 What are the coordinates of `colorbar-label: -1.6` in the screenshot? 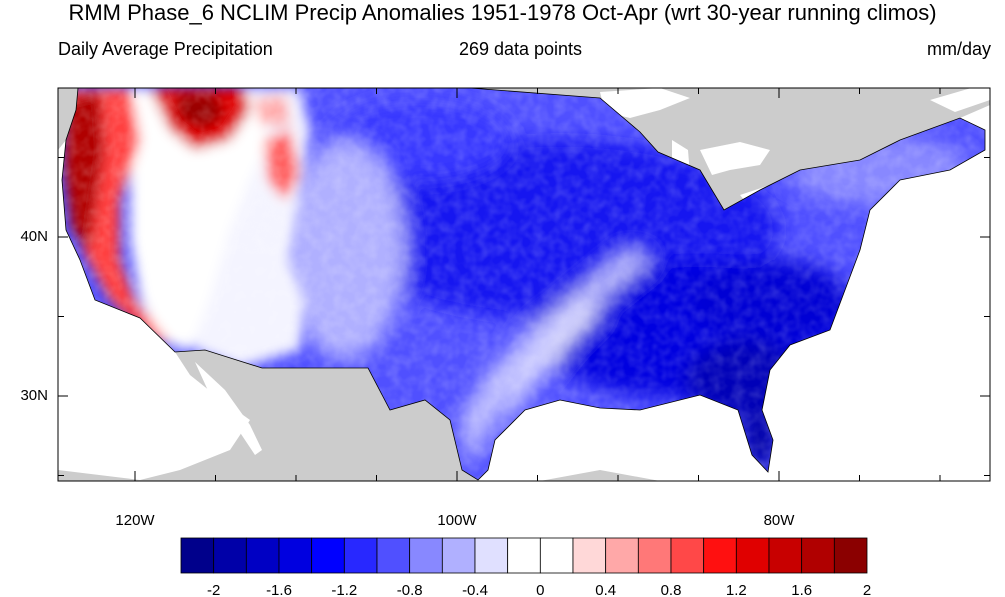 It's located at (279, 589).